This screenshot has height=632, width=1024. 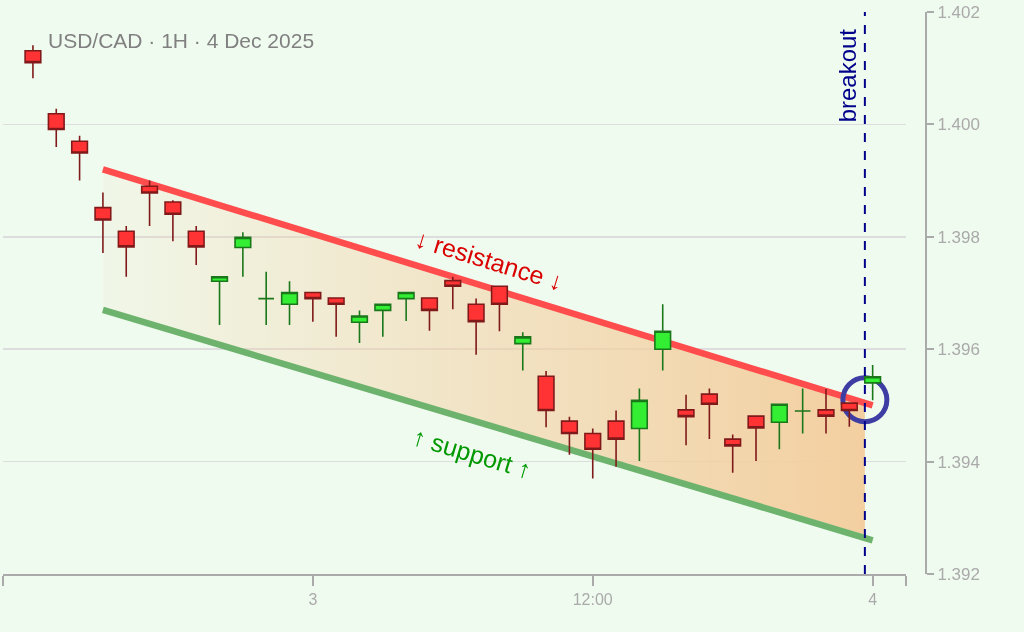 What do you see at coordinates (958, 125) in the screenshot?
I see `y-tick-label: 1.400` at bounding box center [958, 125].